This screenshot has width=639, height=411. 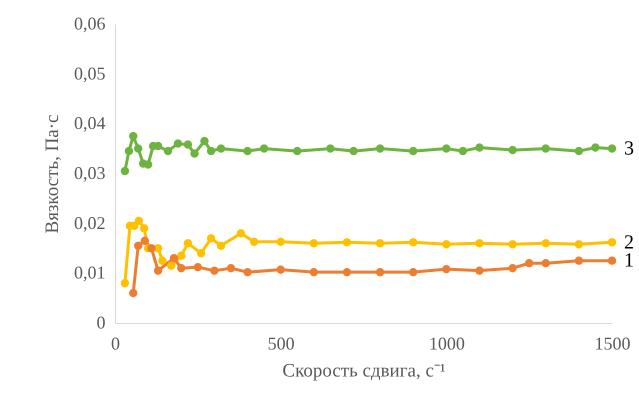 What do you see at coordinates (90, 173) in the screenshot?
I see `y-tick-label: 0,03` at bounding box center [90, 173].